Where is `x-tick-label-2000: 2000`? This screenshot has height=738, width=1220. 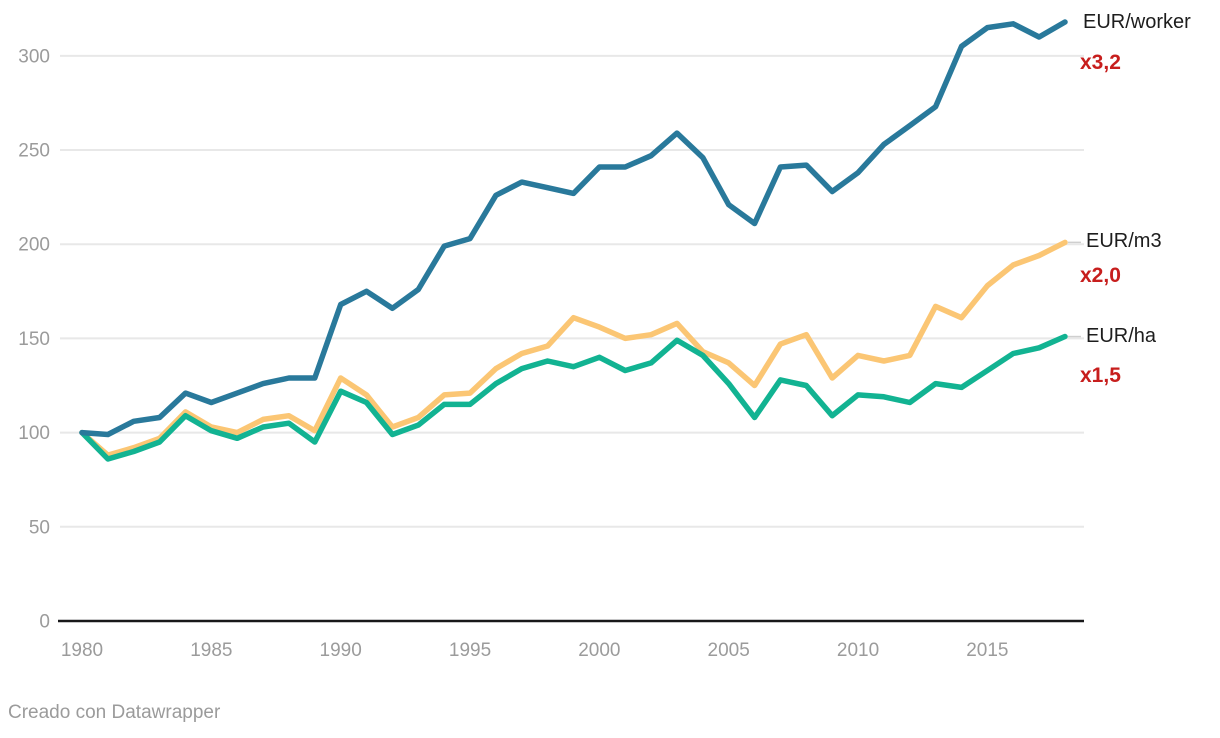 x-tick-label-2000: 2000 is located at coordinates (599, 650).